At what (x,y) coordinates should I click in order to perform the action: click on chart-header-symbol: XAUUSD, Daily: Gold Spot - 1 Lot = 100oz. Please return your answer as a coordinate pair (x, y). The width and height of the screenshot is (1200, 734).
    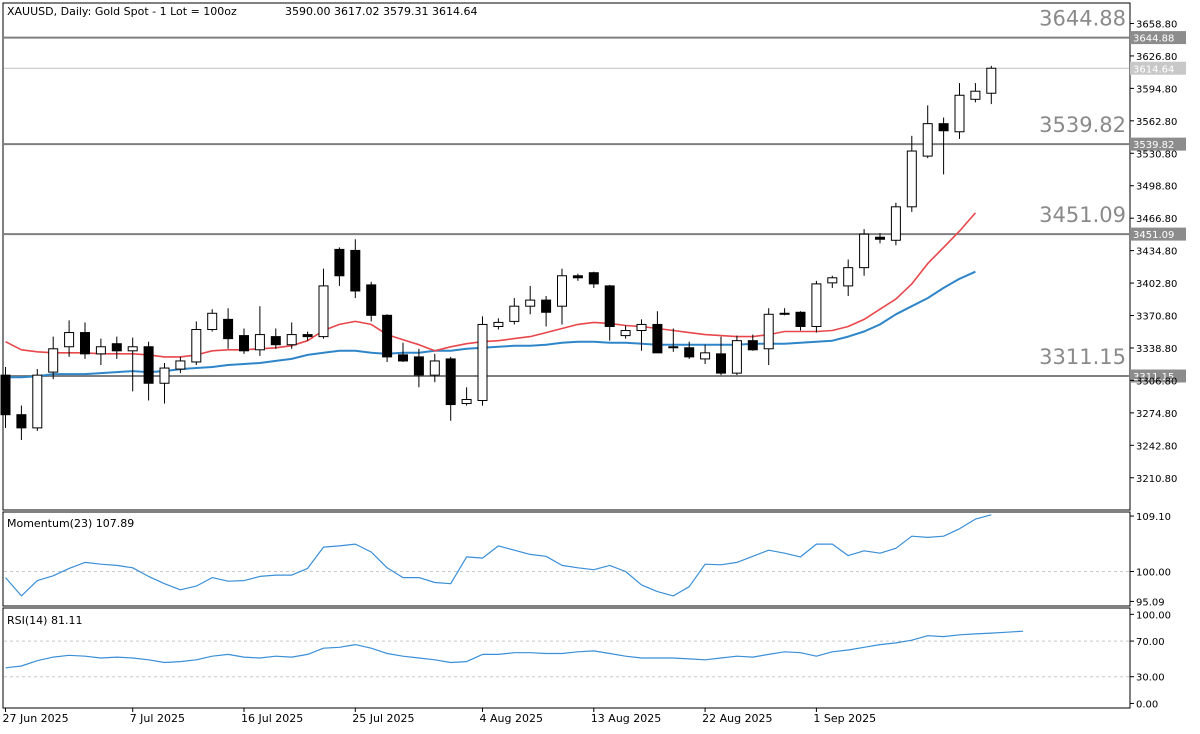
    Looking at the image, I should click on (122, 11).